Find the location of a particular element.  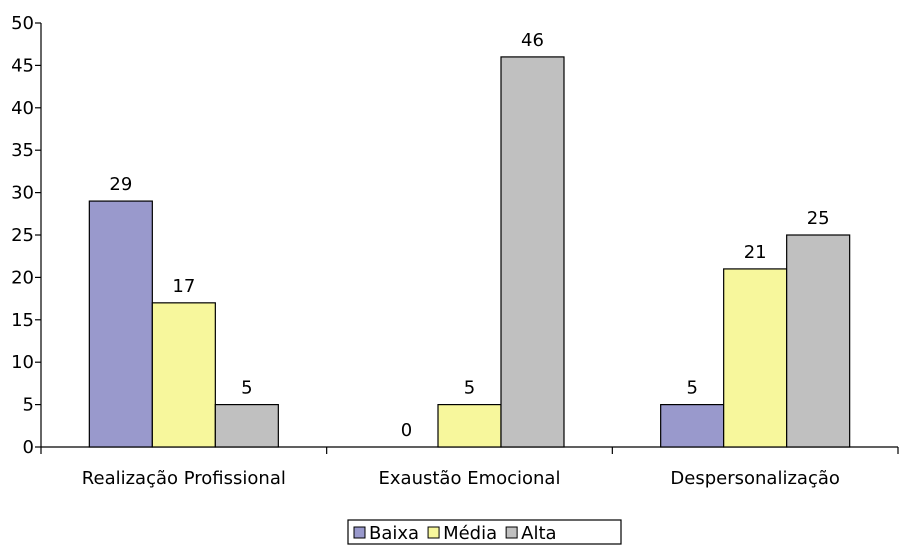

data-label: 29 is located at coordinates (120, 184).